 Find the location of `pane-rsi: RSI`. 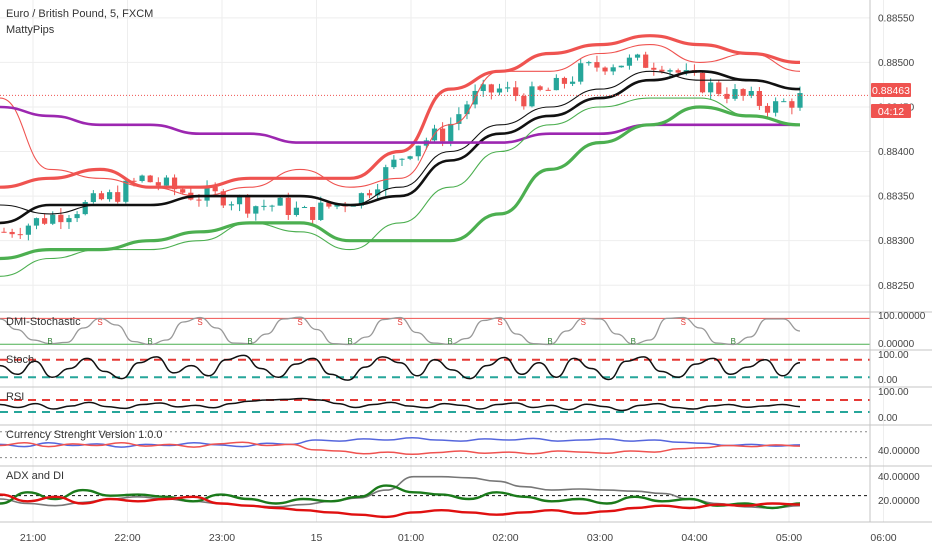

pane-rsi: RSI is located at coordinates (435, 402).